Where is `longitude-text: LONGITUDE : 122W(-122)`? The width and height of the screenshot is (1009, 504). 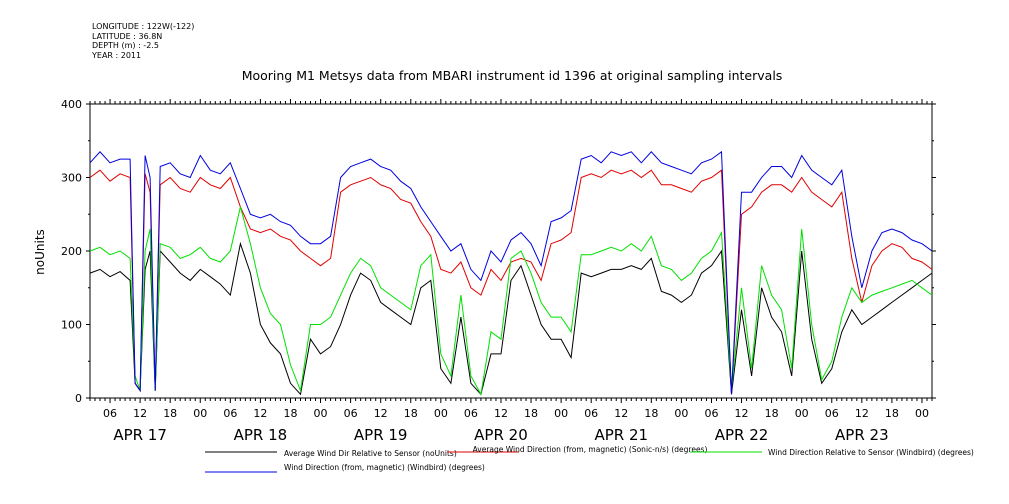
longitude-text: LONGITUDE : 122W(-122) is located at coordinates (143, 26).